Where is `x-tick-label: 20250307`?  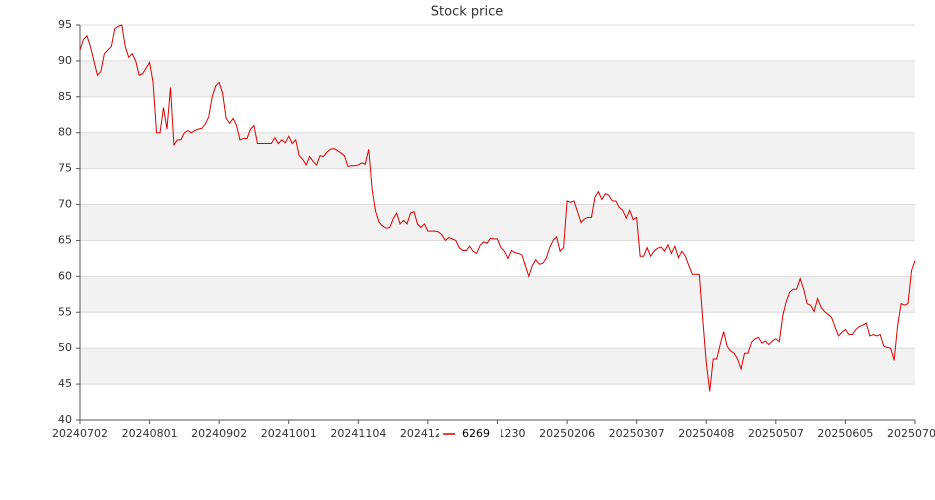 x-tick-label: 20250307 is located at coordinates (637, 433).